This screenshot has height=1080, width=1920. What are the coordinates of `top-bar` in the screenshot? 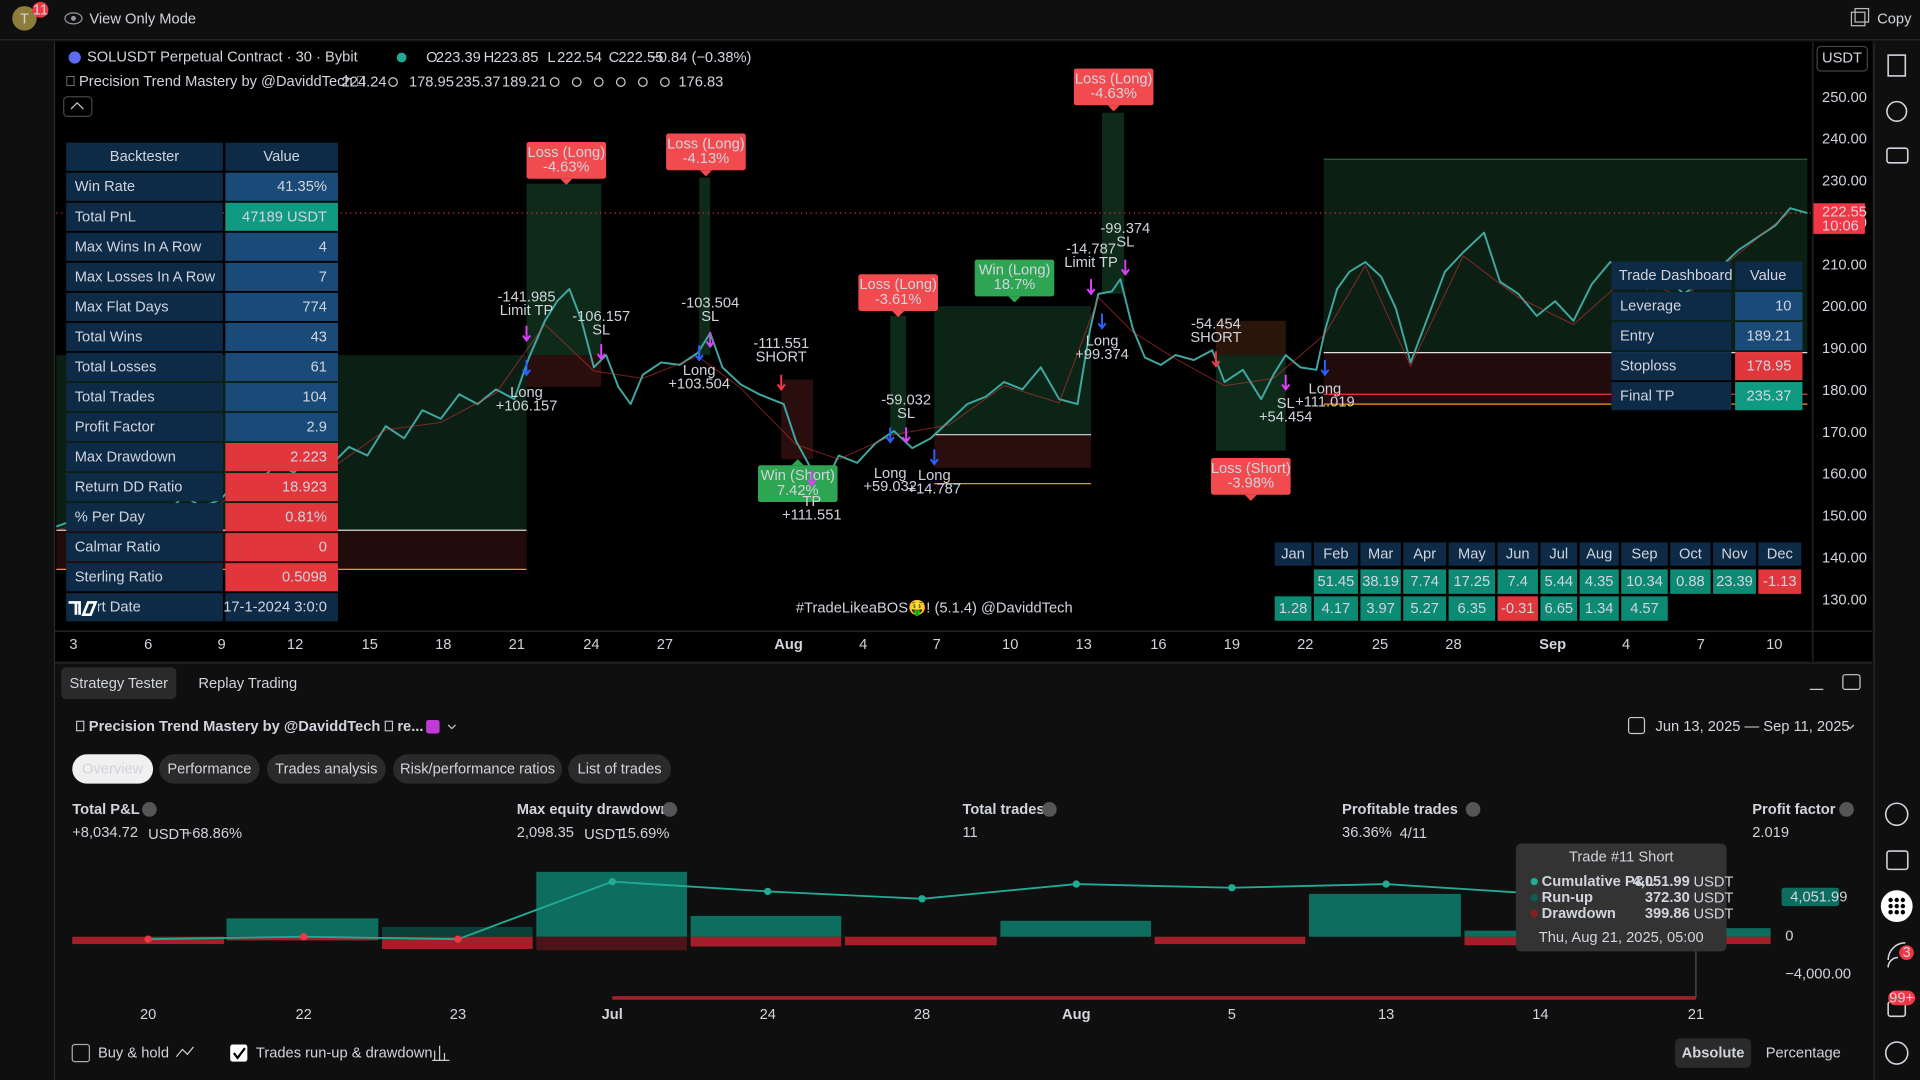 It's located at (960, 20).